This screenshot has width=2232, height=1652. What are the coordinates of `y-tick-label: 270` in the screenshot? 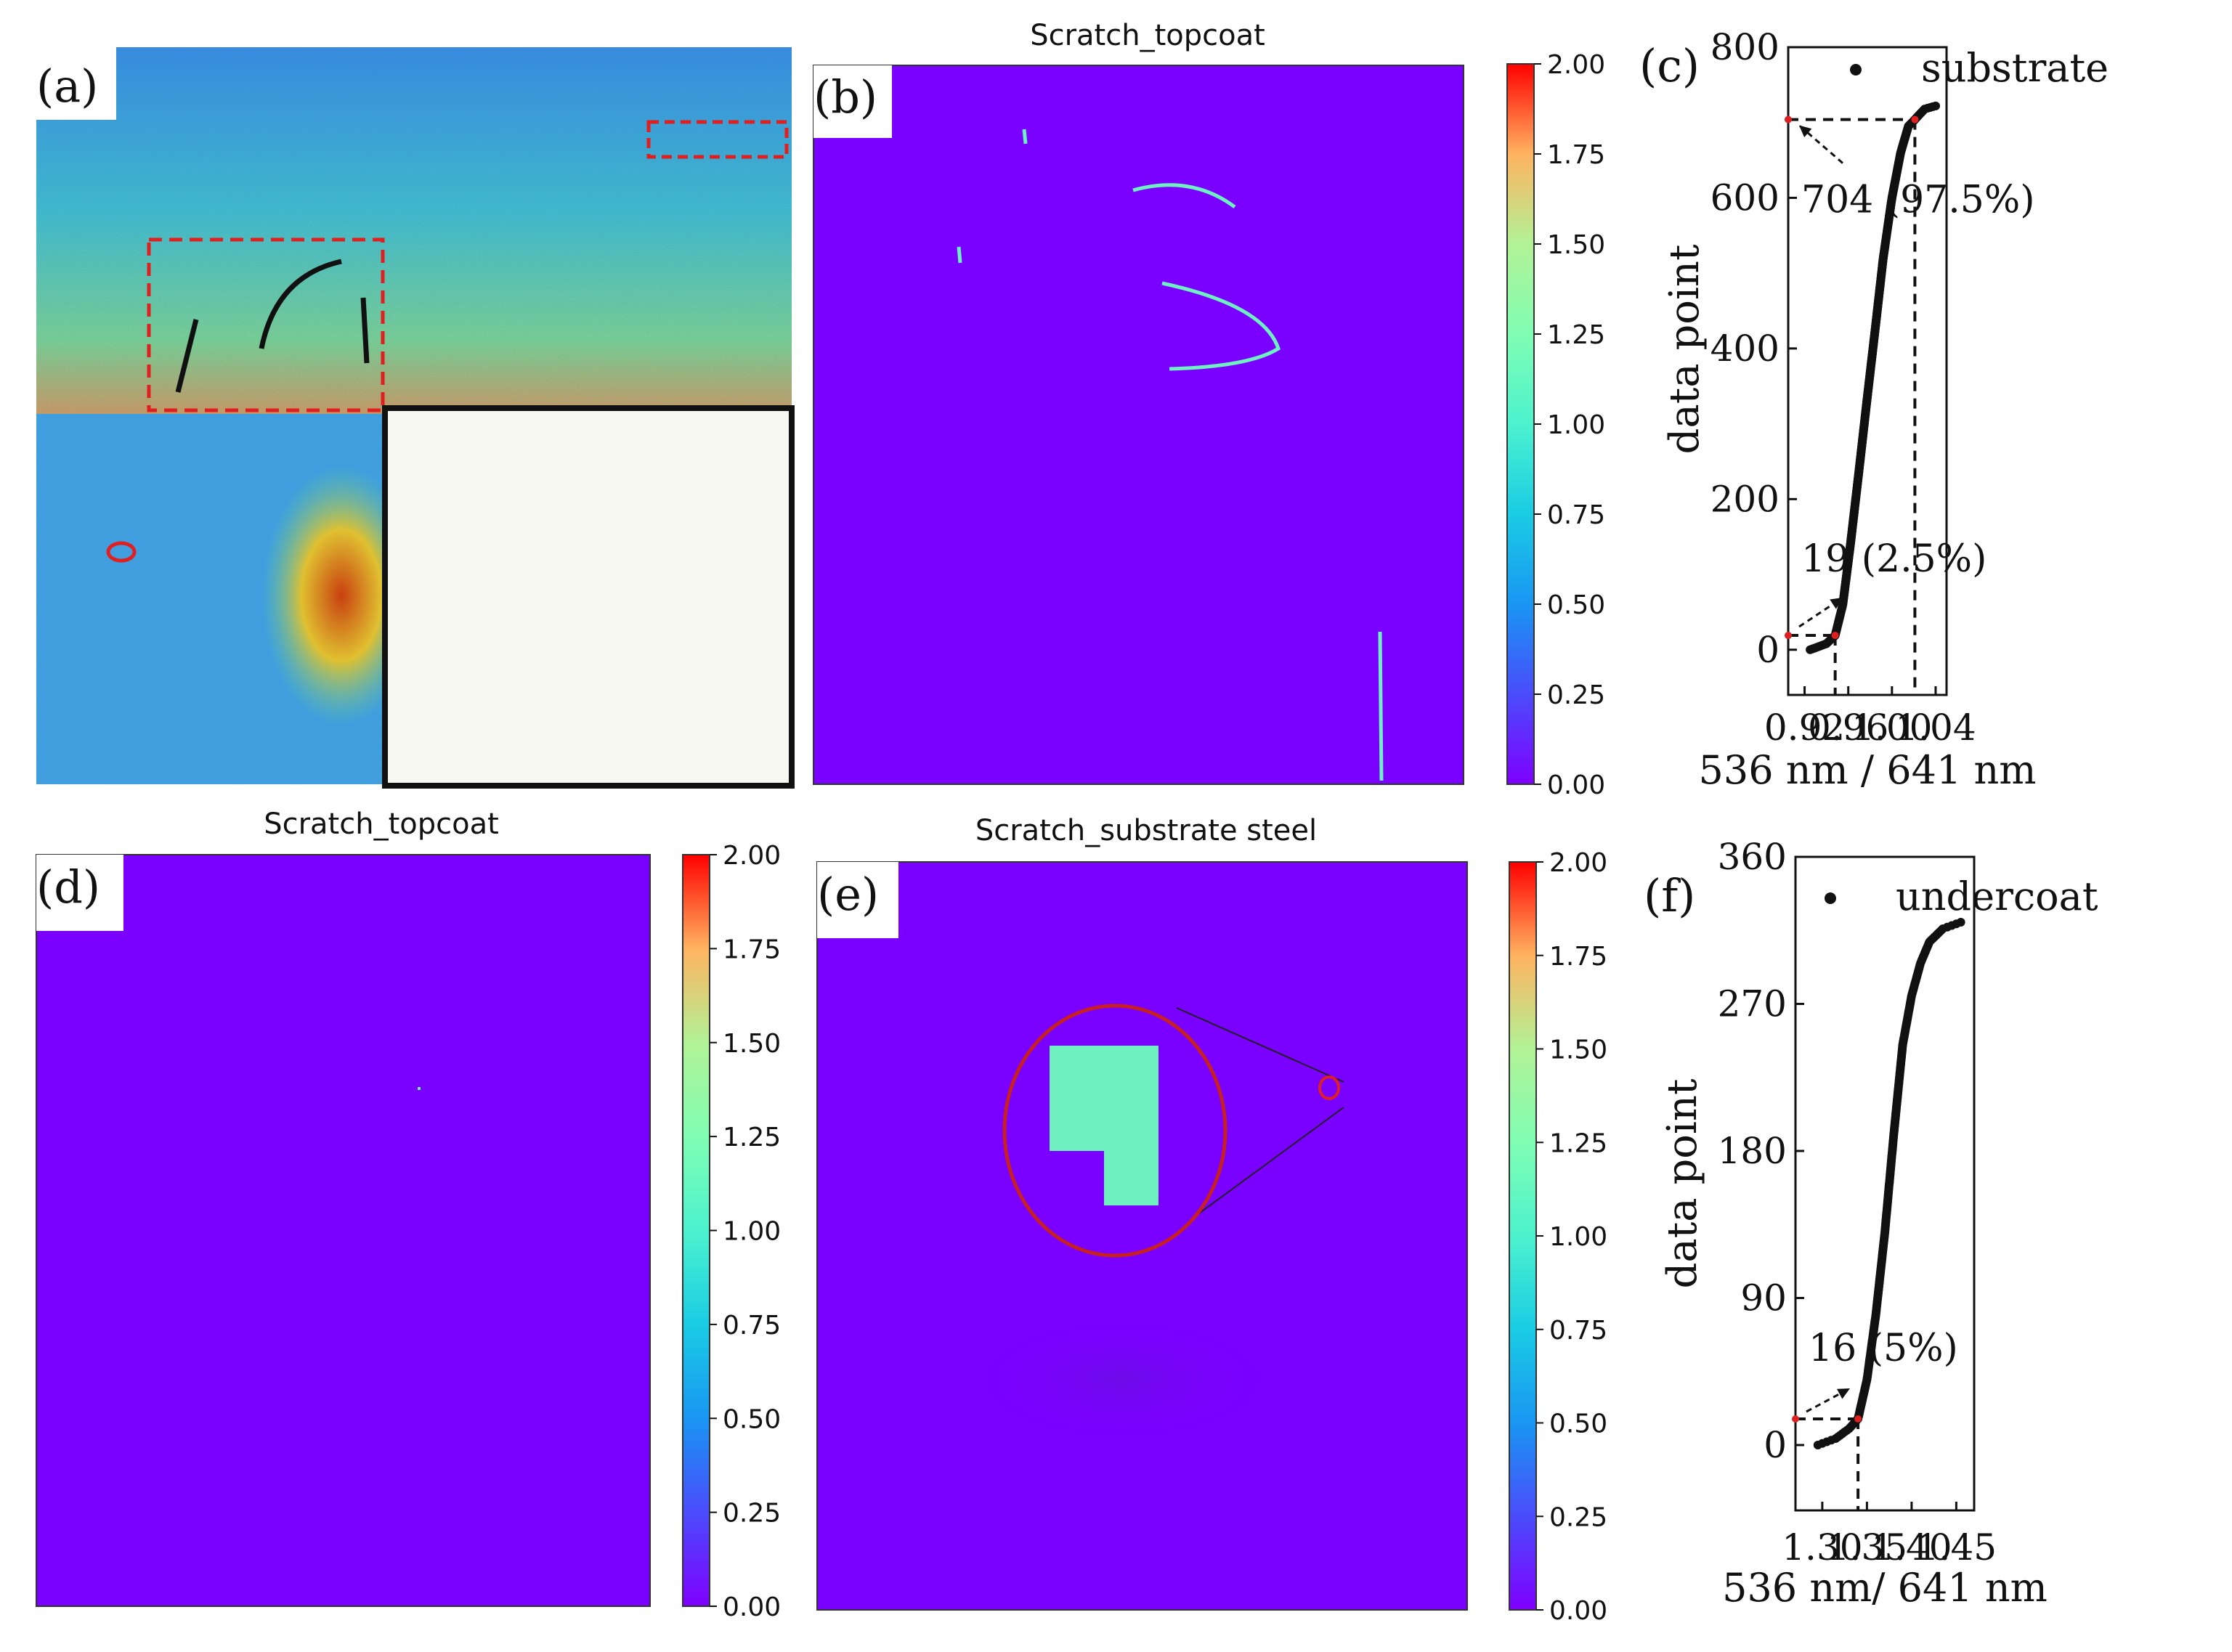 It's located at (1752, 1004).